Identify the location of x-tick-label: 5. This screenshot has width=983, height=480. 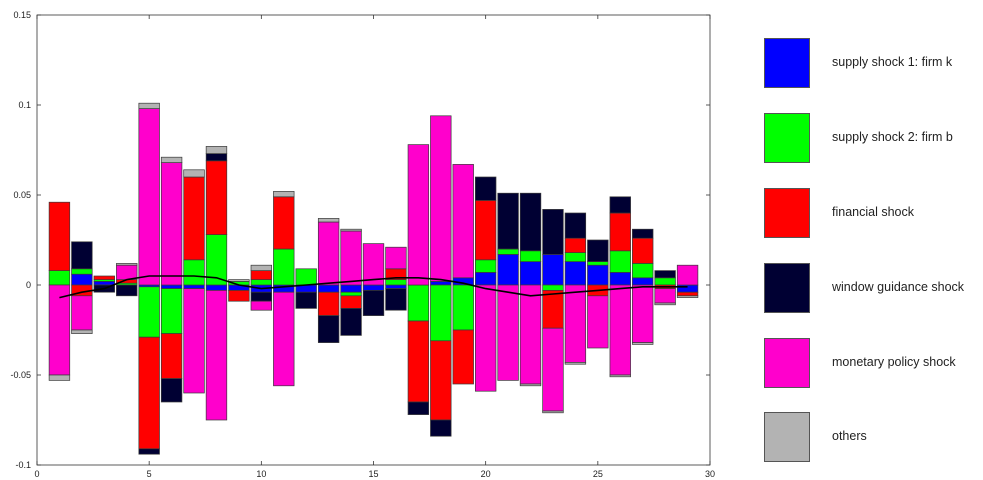
(149, 474).